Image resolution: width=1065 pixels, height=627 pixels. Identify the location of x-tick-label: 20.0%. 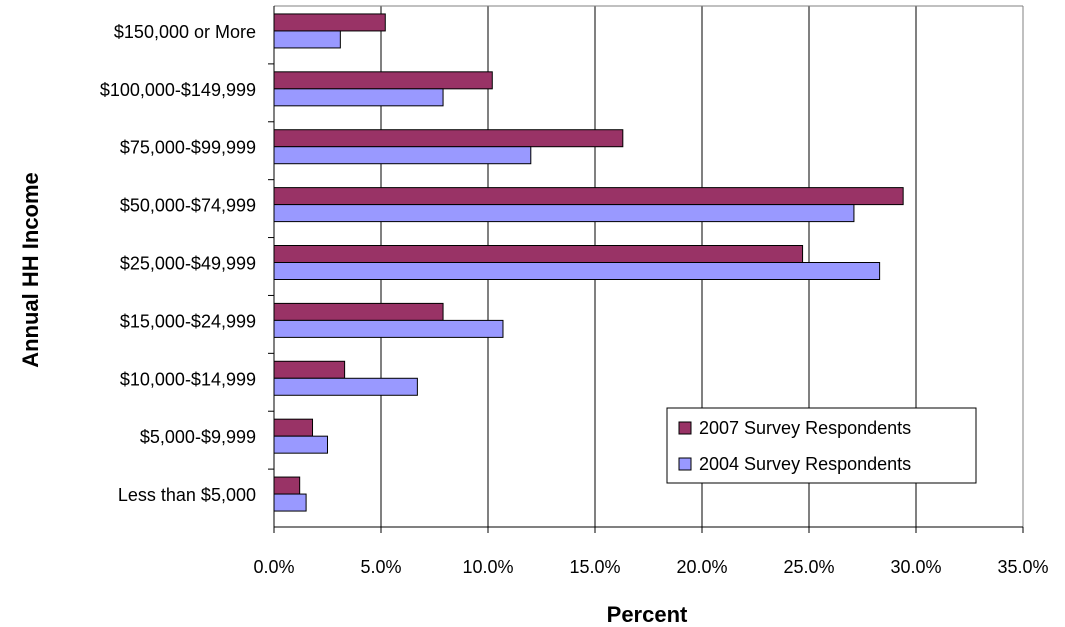
(701, 567).